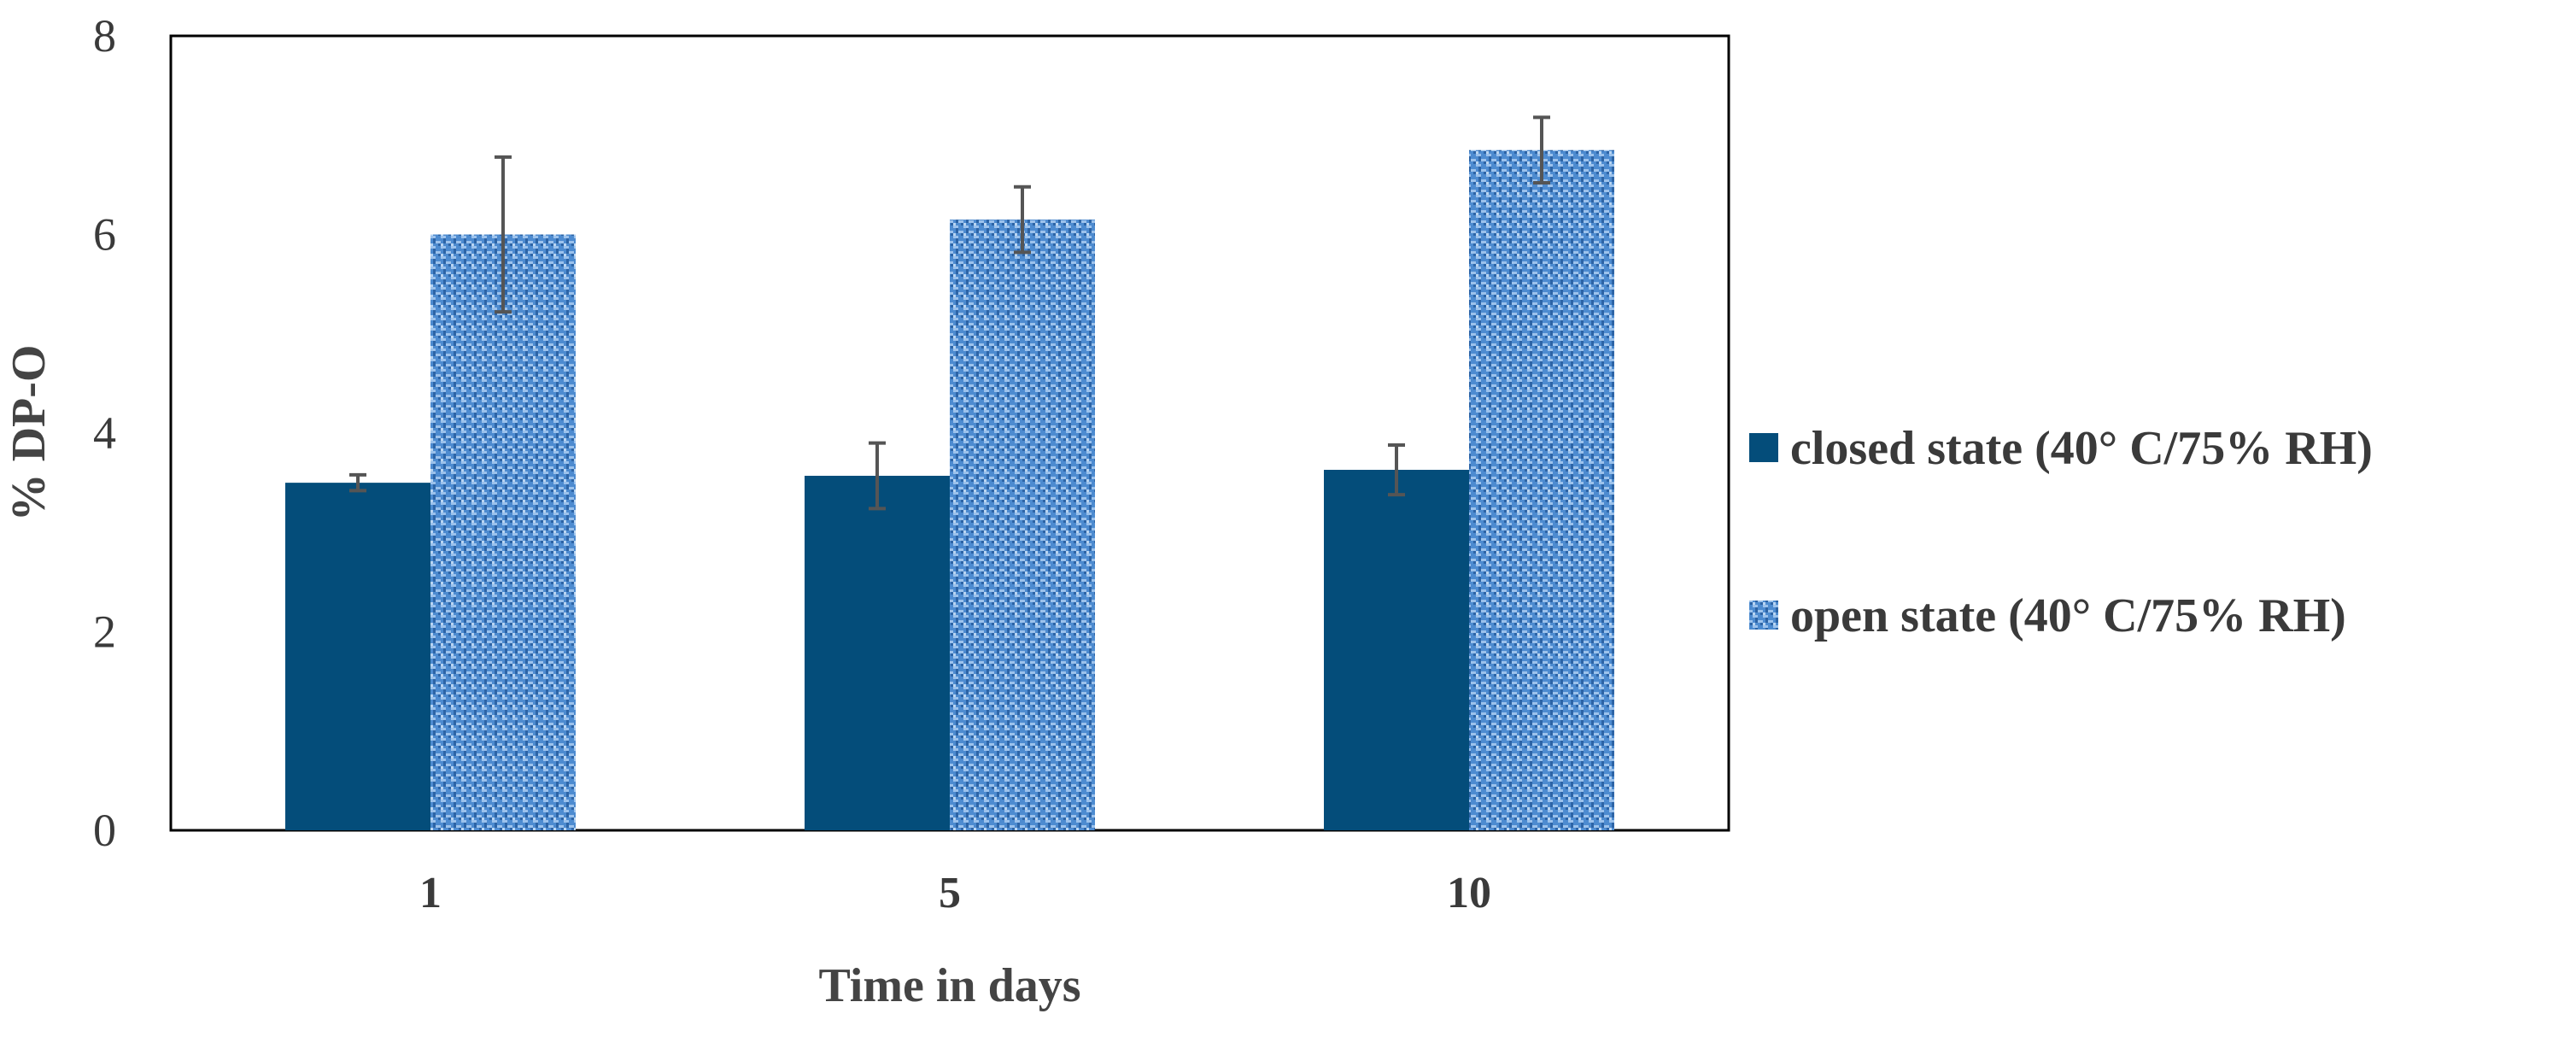 This screenshot has height=1043, width=2576. Describe the element at coordinates (430, 893) in the screenshot. I see `x-tick-label: 1` at that location.